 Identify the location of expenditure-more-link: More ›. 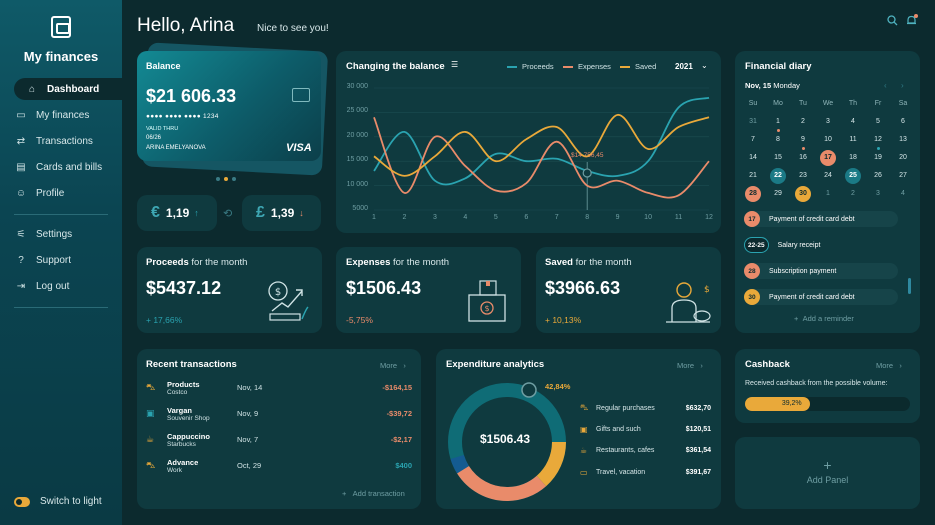
(690, 365).